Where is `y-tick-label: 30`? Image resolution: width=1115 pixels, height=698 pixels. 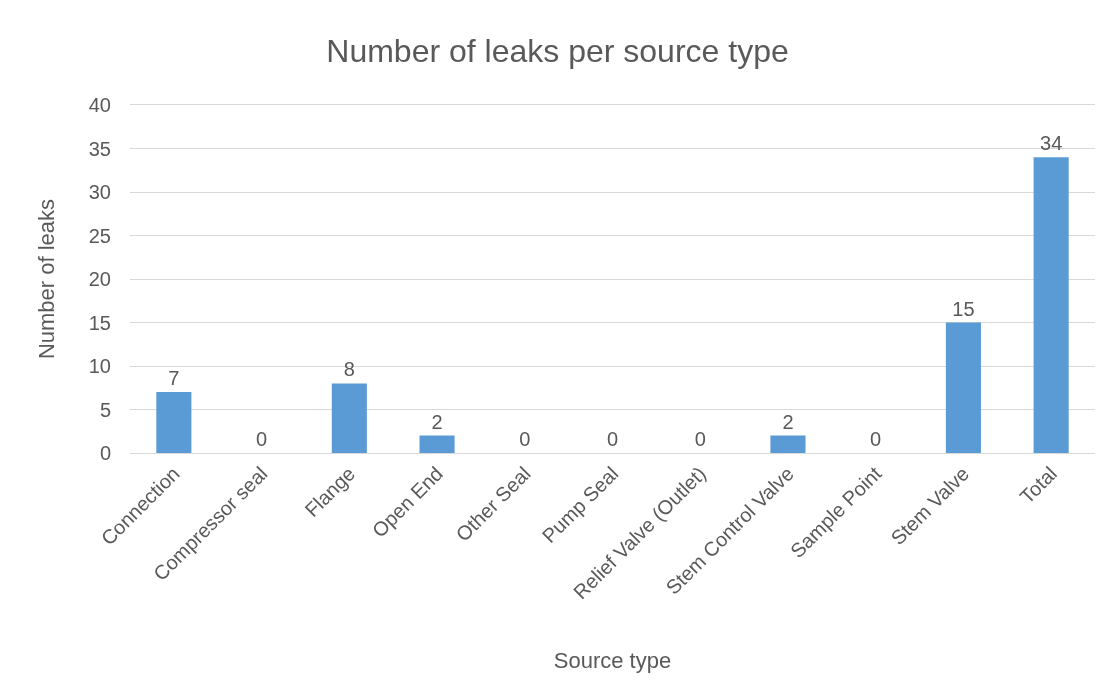 y-tick-label: 30 is located at coordinates (99, 192).